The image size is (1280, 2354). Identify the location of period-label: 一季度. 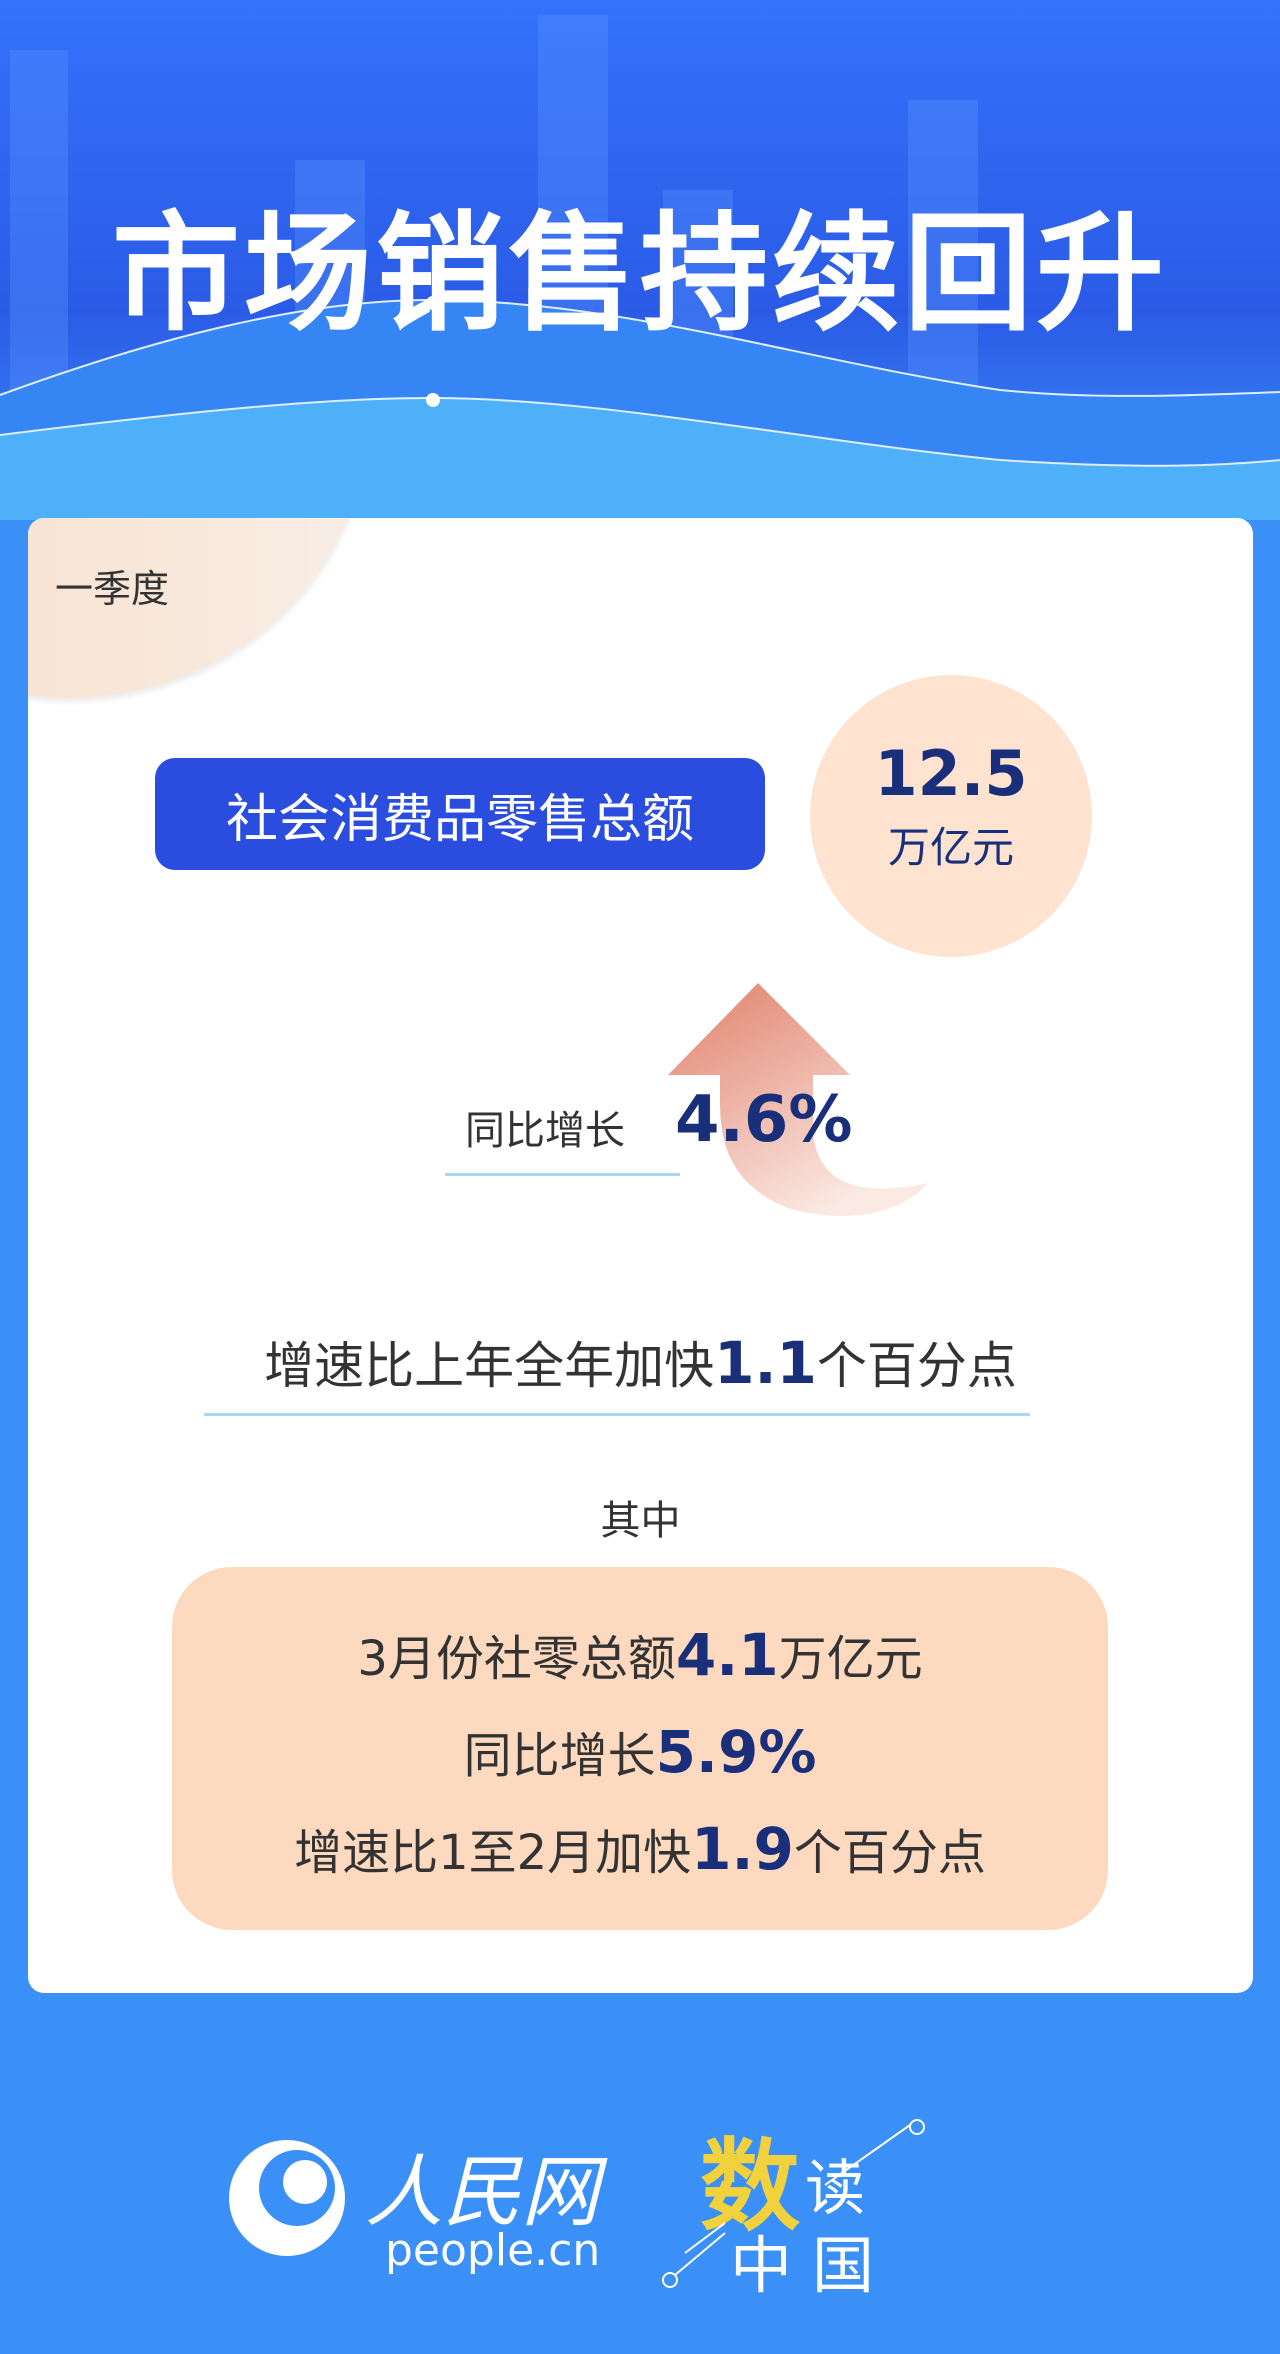
(112, 589).